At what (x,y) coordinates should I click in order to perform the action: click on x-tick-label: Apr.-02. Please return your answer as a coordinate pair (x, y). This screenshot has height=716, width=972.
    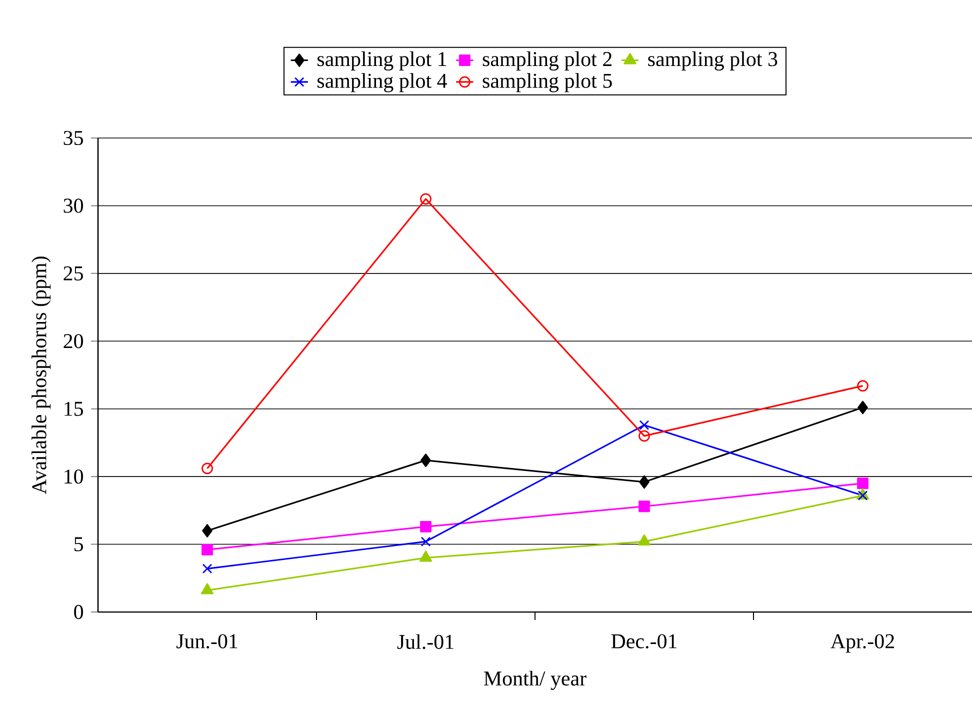
    Looking at the image, I should click on (862, 643).